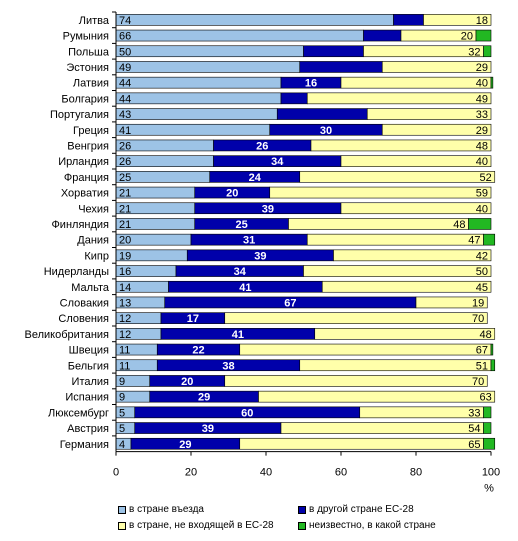 The image size is (518, 541). Describe the element at coordinates (247, 413) in the screenshot. I see `data-label: 60` at that location.